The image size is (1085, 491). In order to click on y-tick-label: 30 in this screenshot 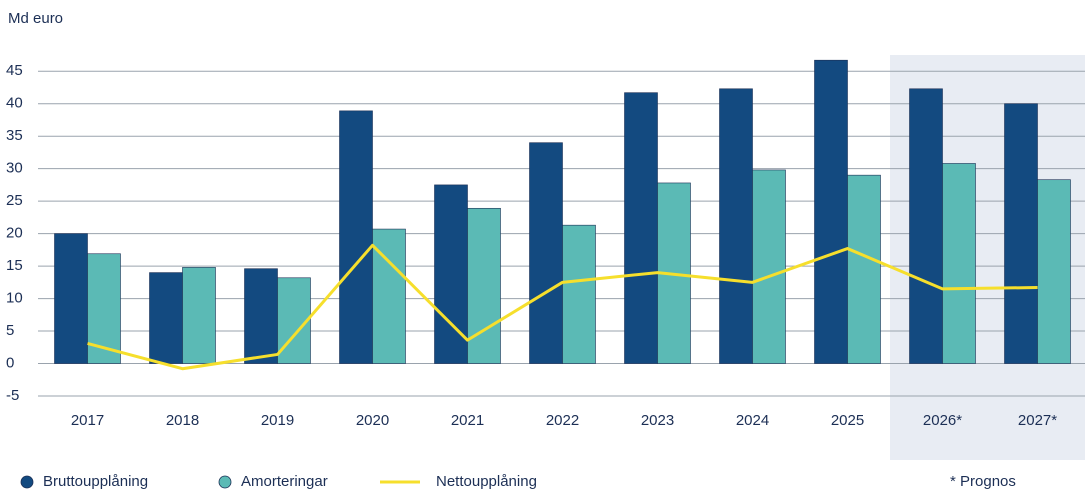, I will do `click(14, 168)`.